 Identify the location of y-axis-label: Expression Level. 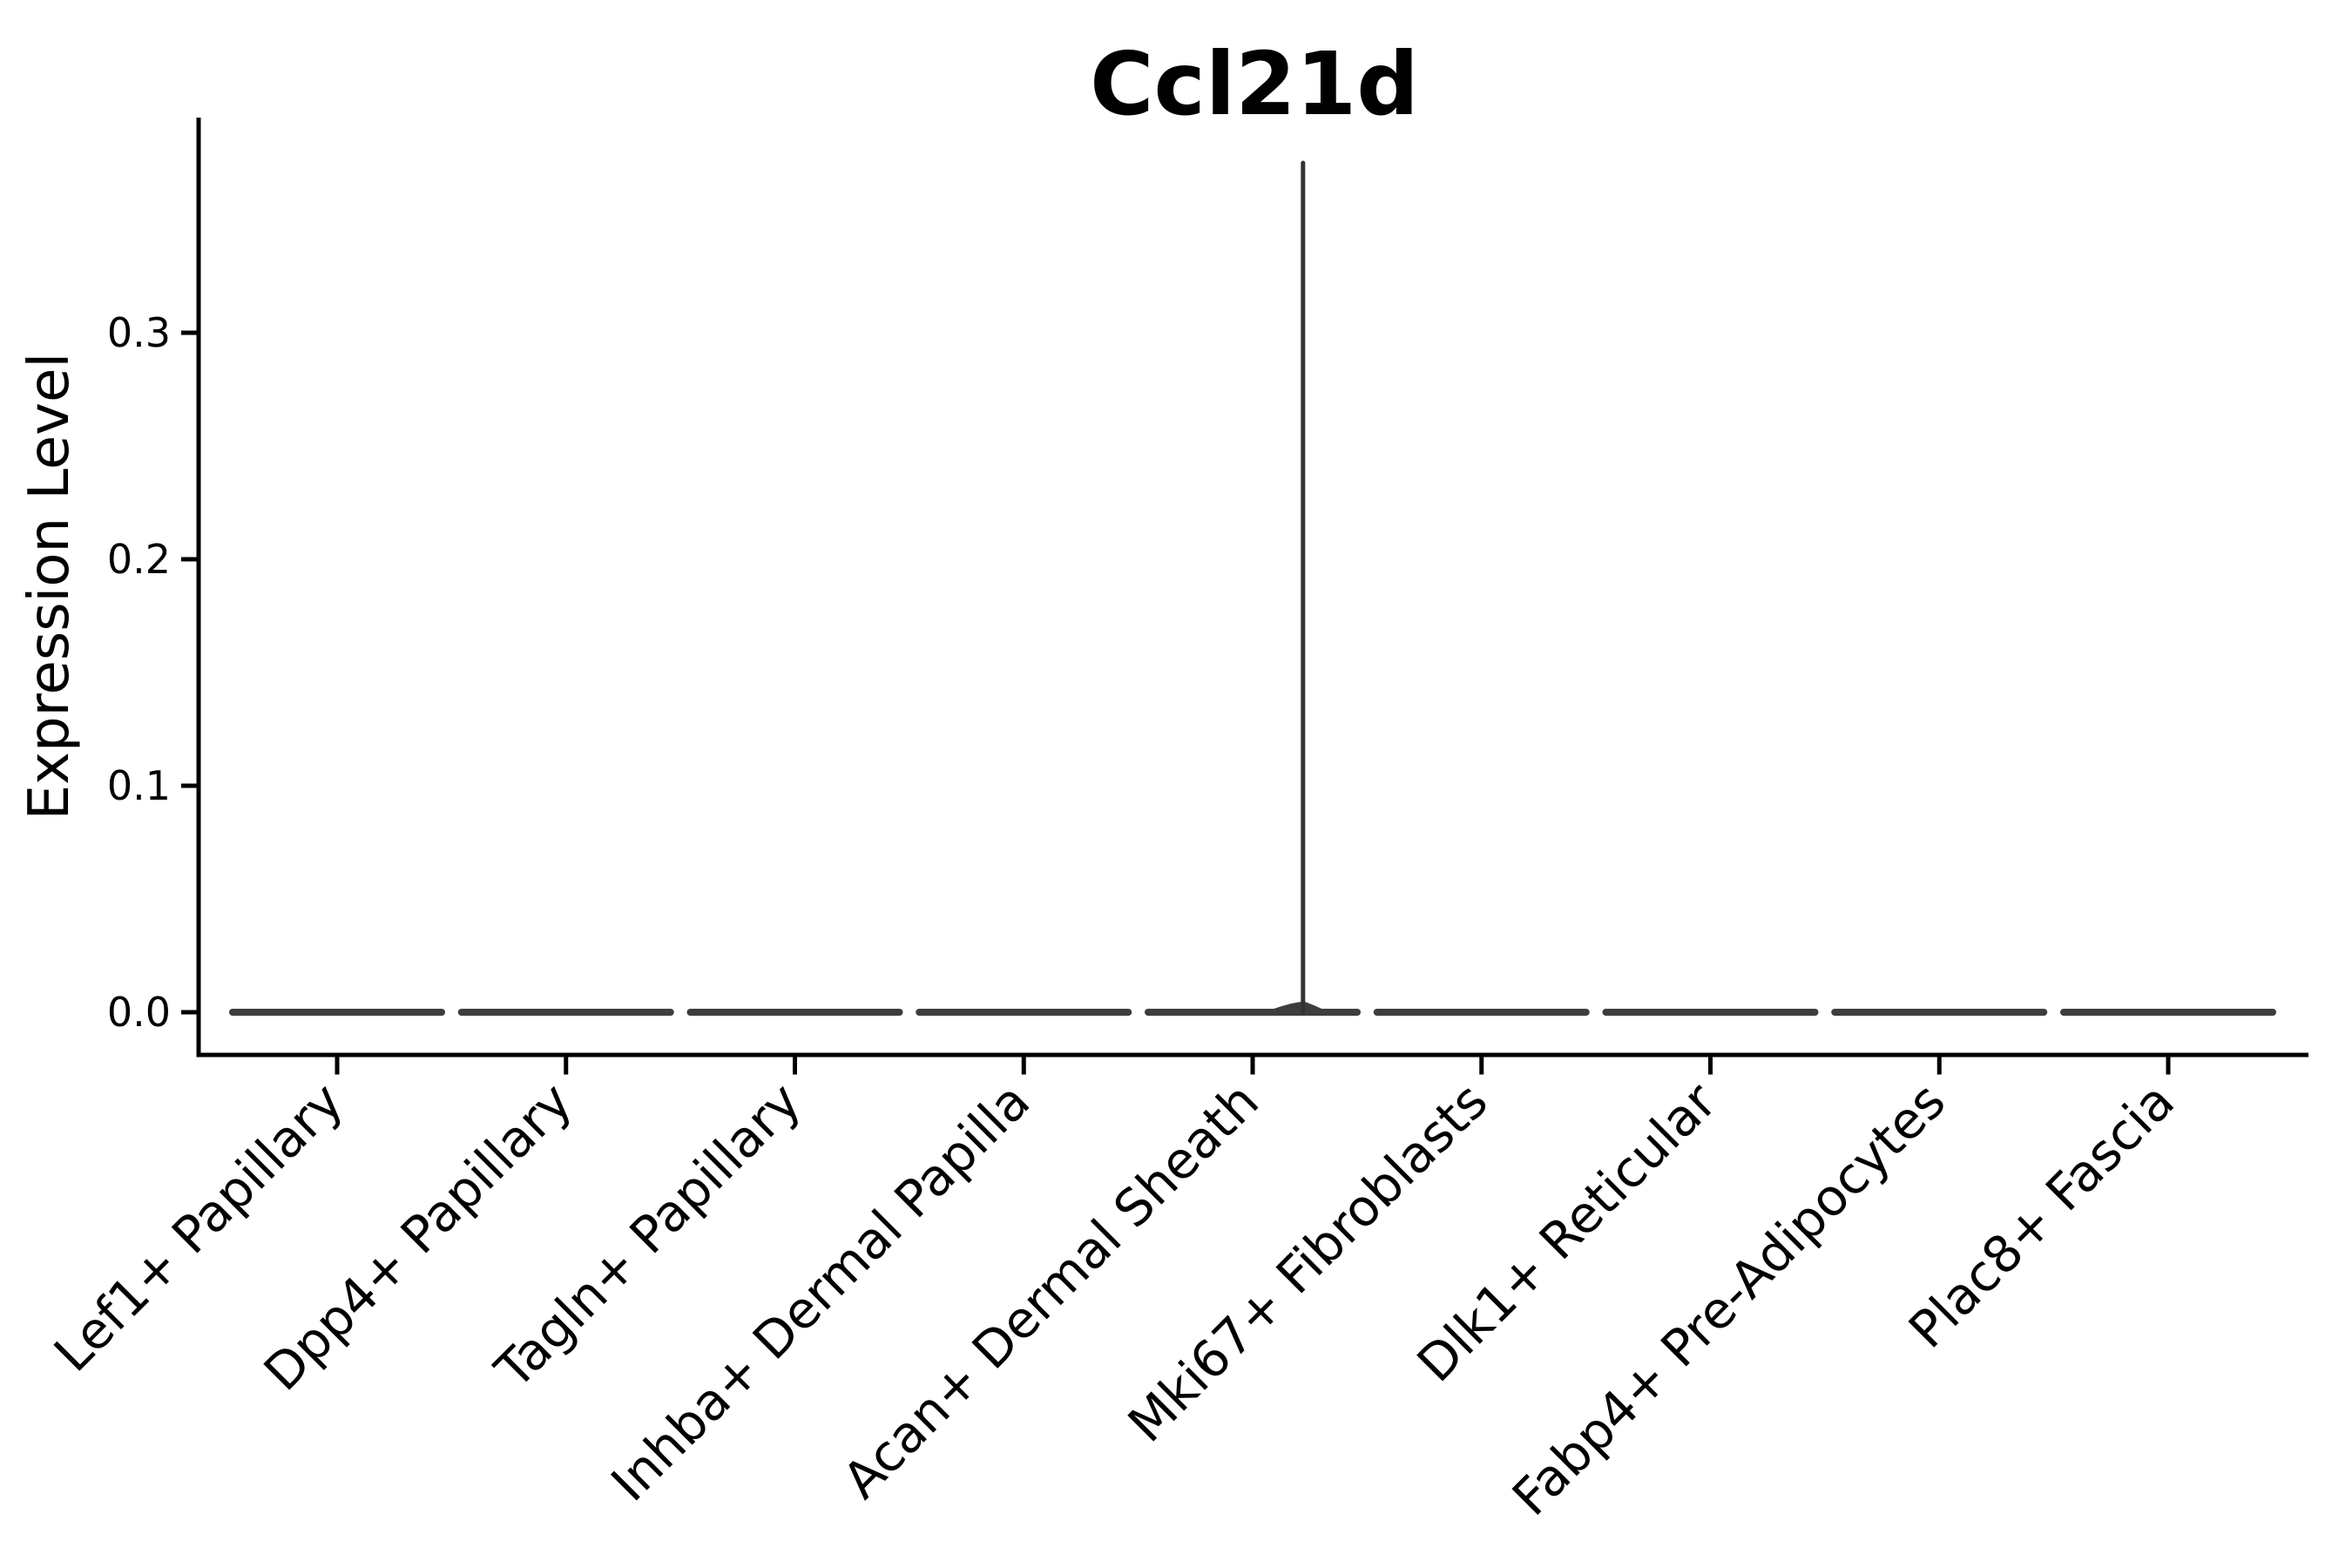
(49, 587).